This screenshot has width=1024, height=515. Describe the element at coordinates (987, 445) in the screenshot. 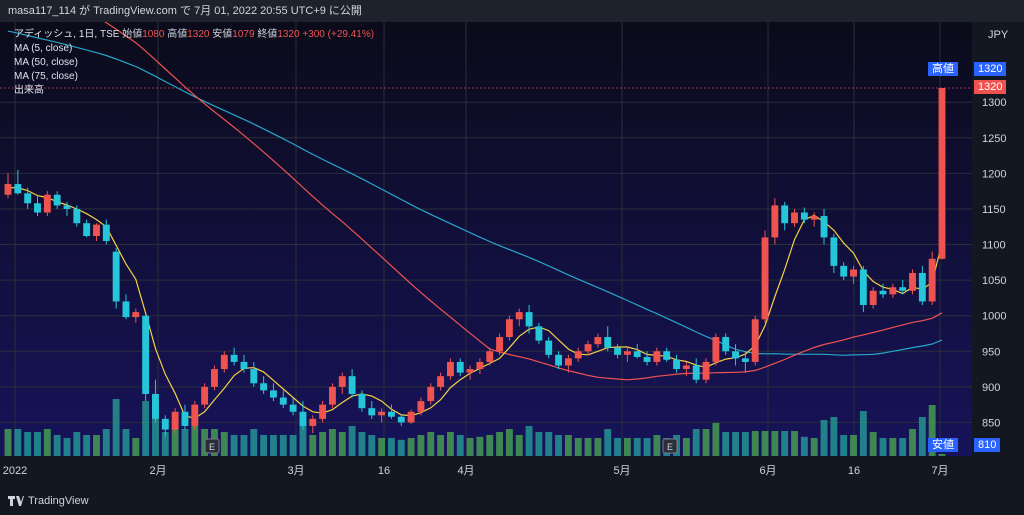

I see `low-tag-value-text: 810` at that location.